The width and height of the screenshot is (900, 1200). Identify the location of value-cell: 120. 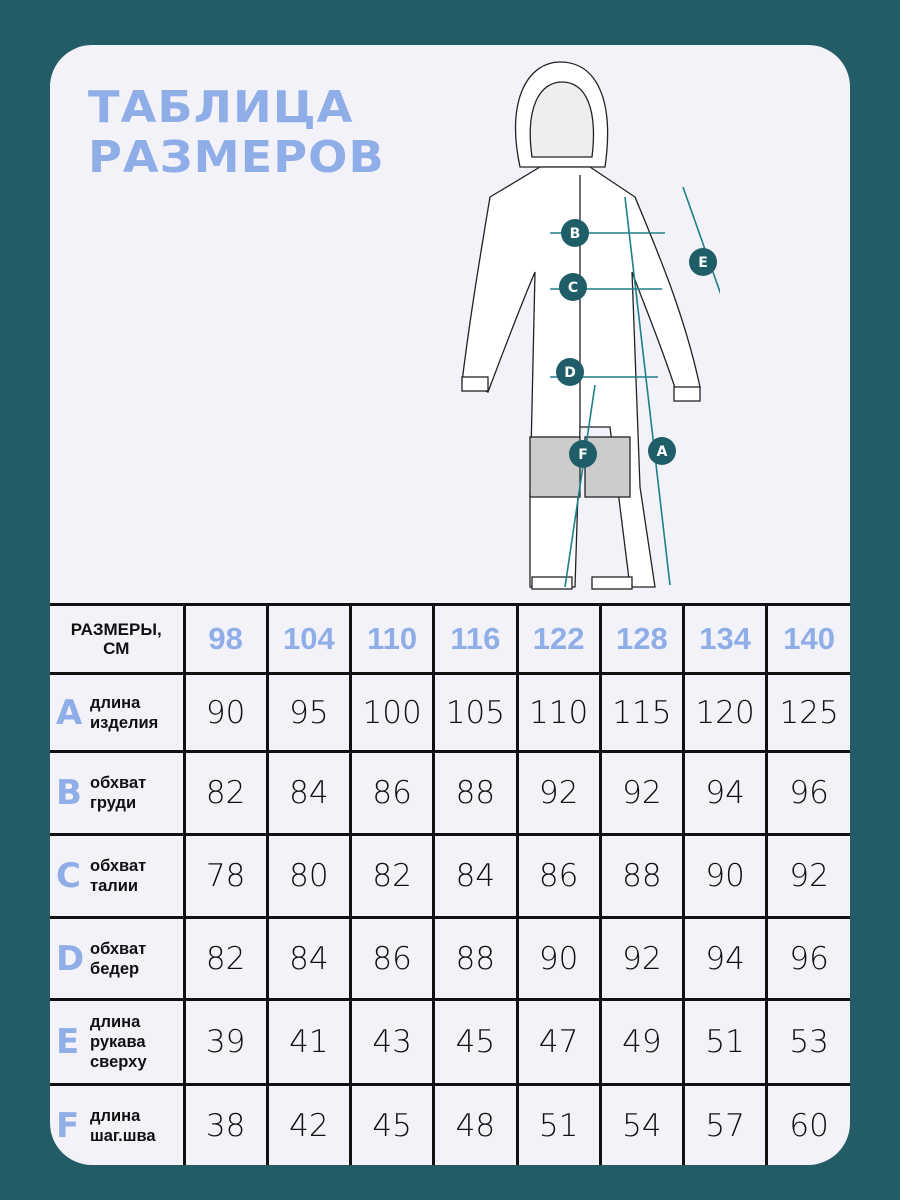
(725, 712).